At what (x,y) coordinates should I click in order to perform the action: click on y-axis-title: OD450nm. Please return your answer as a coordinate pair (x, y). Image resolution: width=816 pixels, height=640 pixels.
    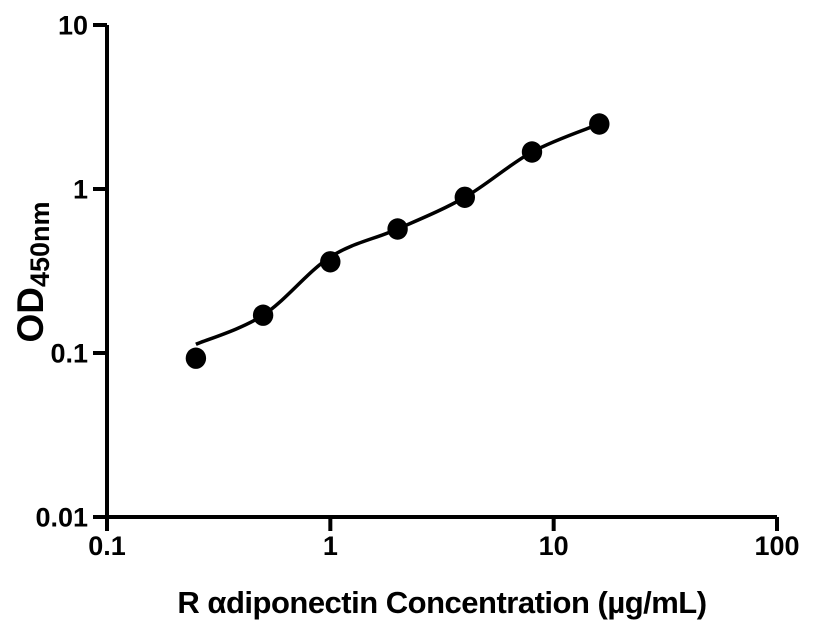
    Looking at the image, I should click on (32, 272).